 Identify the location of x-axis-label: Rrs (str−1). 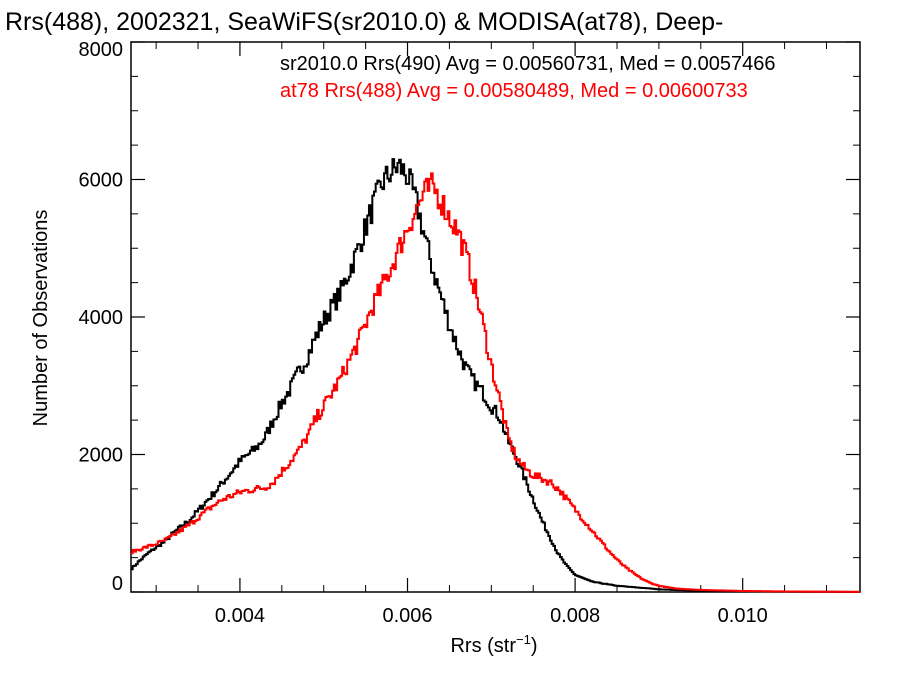
(493, 644).